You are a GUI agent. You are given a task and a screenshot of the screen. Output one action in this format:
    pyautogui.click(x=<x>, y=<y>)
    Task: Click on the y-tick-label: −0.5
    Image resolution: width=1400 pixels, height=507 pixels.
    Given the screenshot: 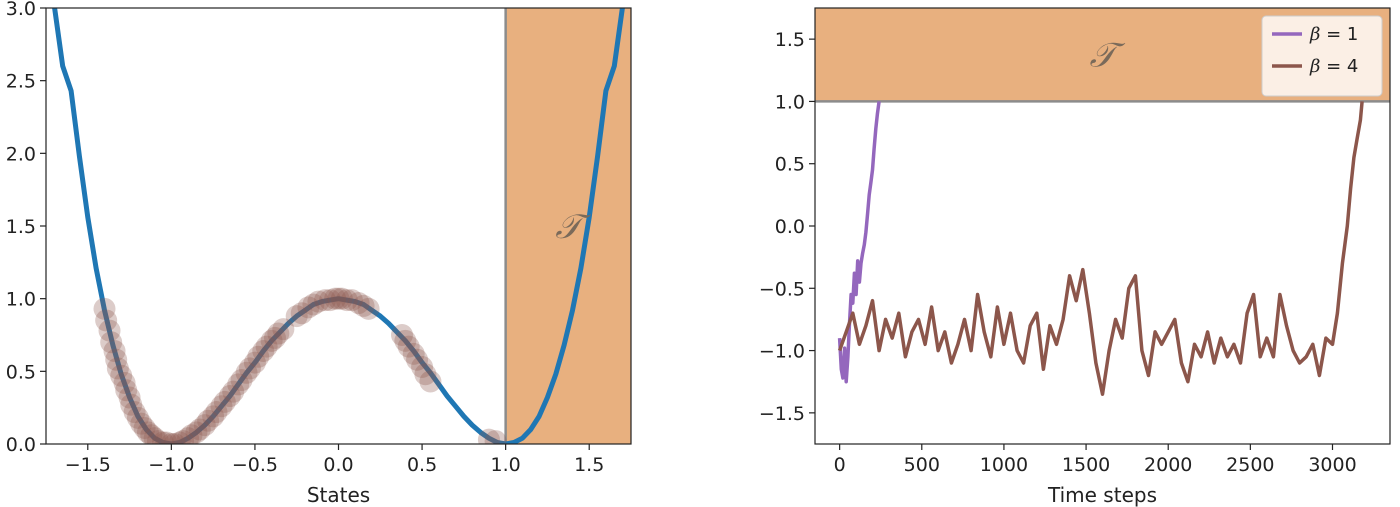 What is the action you would take?
    pyautogui.click(x=782, y=289)
    